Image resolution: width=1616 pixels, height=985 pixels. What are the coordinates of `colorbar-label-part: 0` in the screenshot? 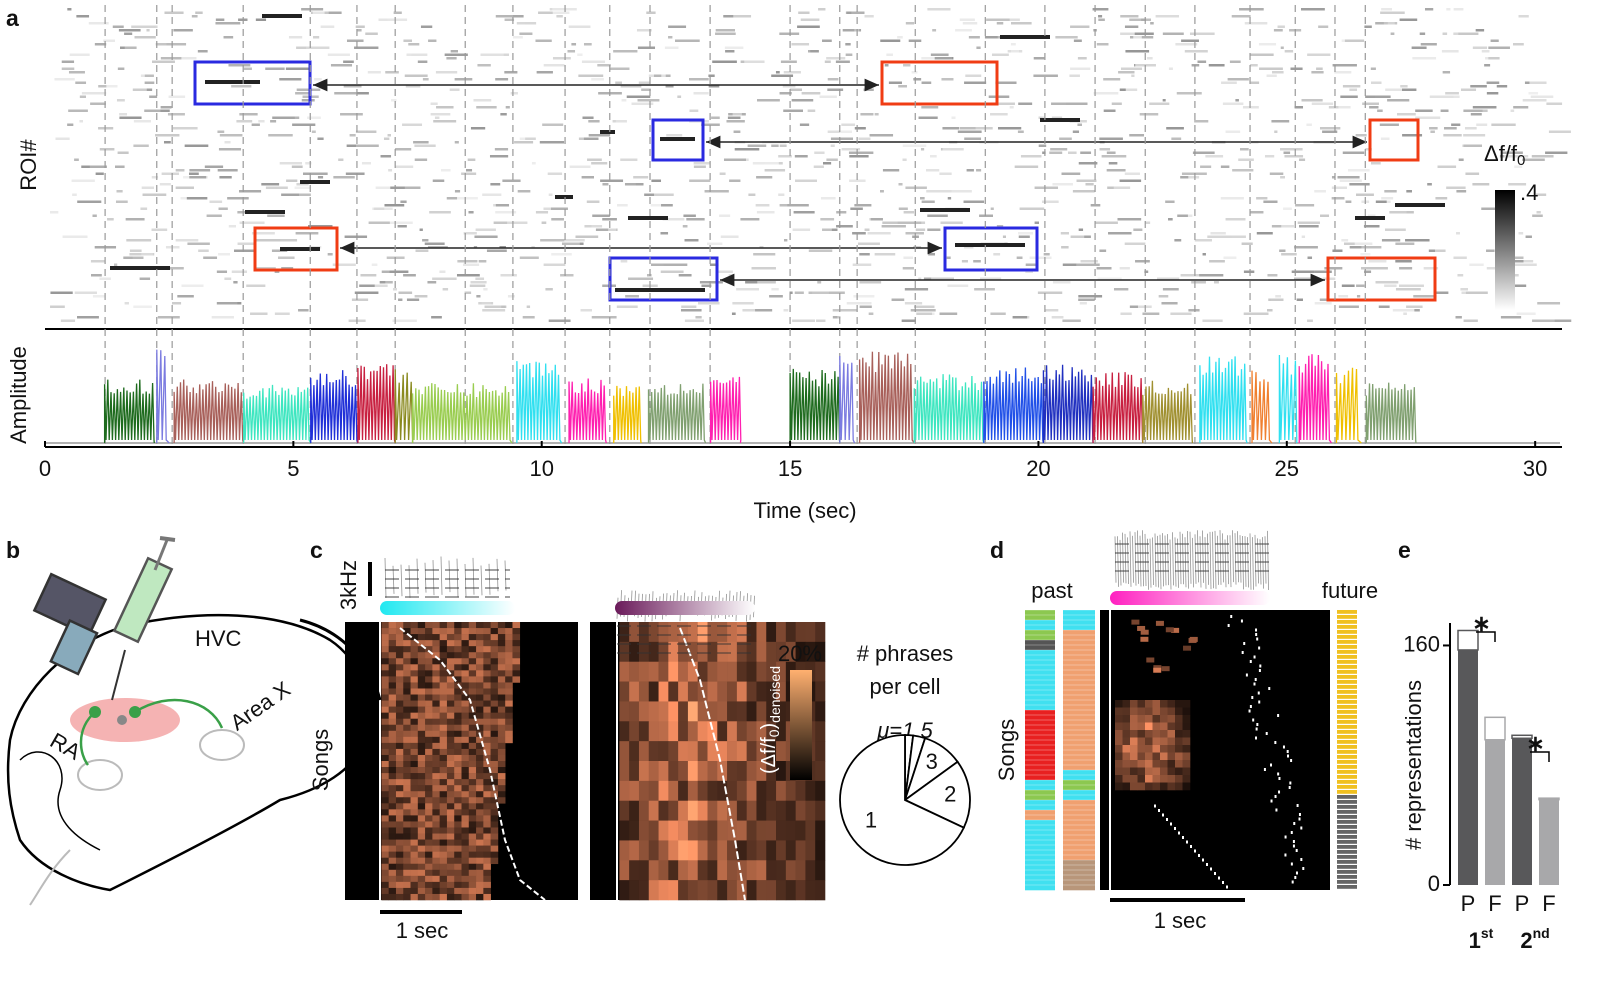 It's located at (774, 733).